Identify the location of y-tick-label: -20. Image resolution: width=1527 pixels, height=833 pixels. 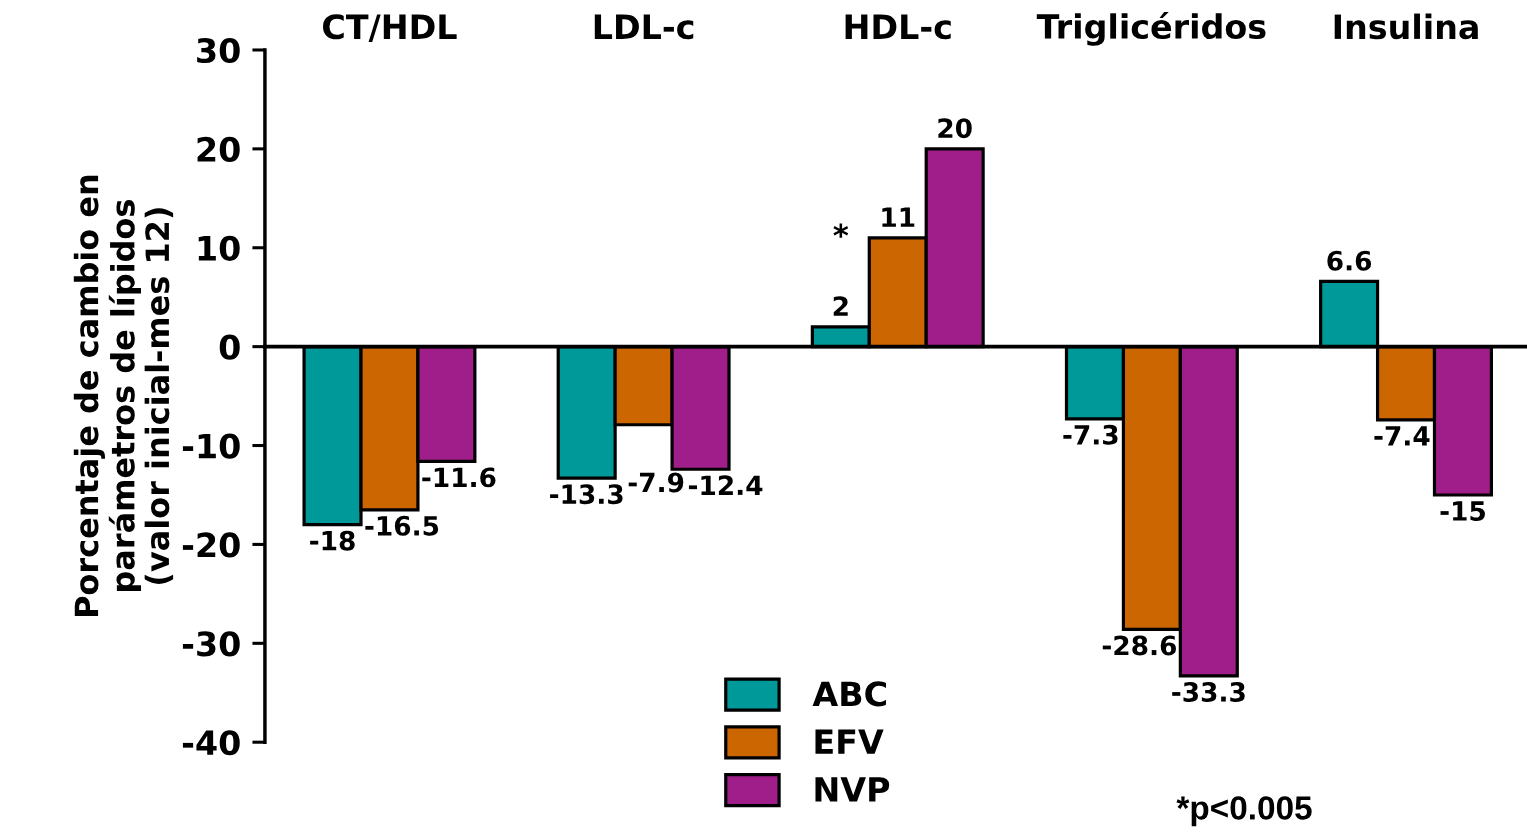
(211, 545).